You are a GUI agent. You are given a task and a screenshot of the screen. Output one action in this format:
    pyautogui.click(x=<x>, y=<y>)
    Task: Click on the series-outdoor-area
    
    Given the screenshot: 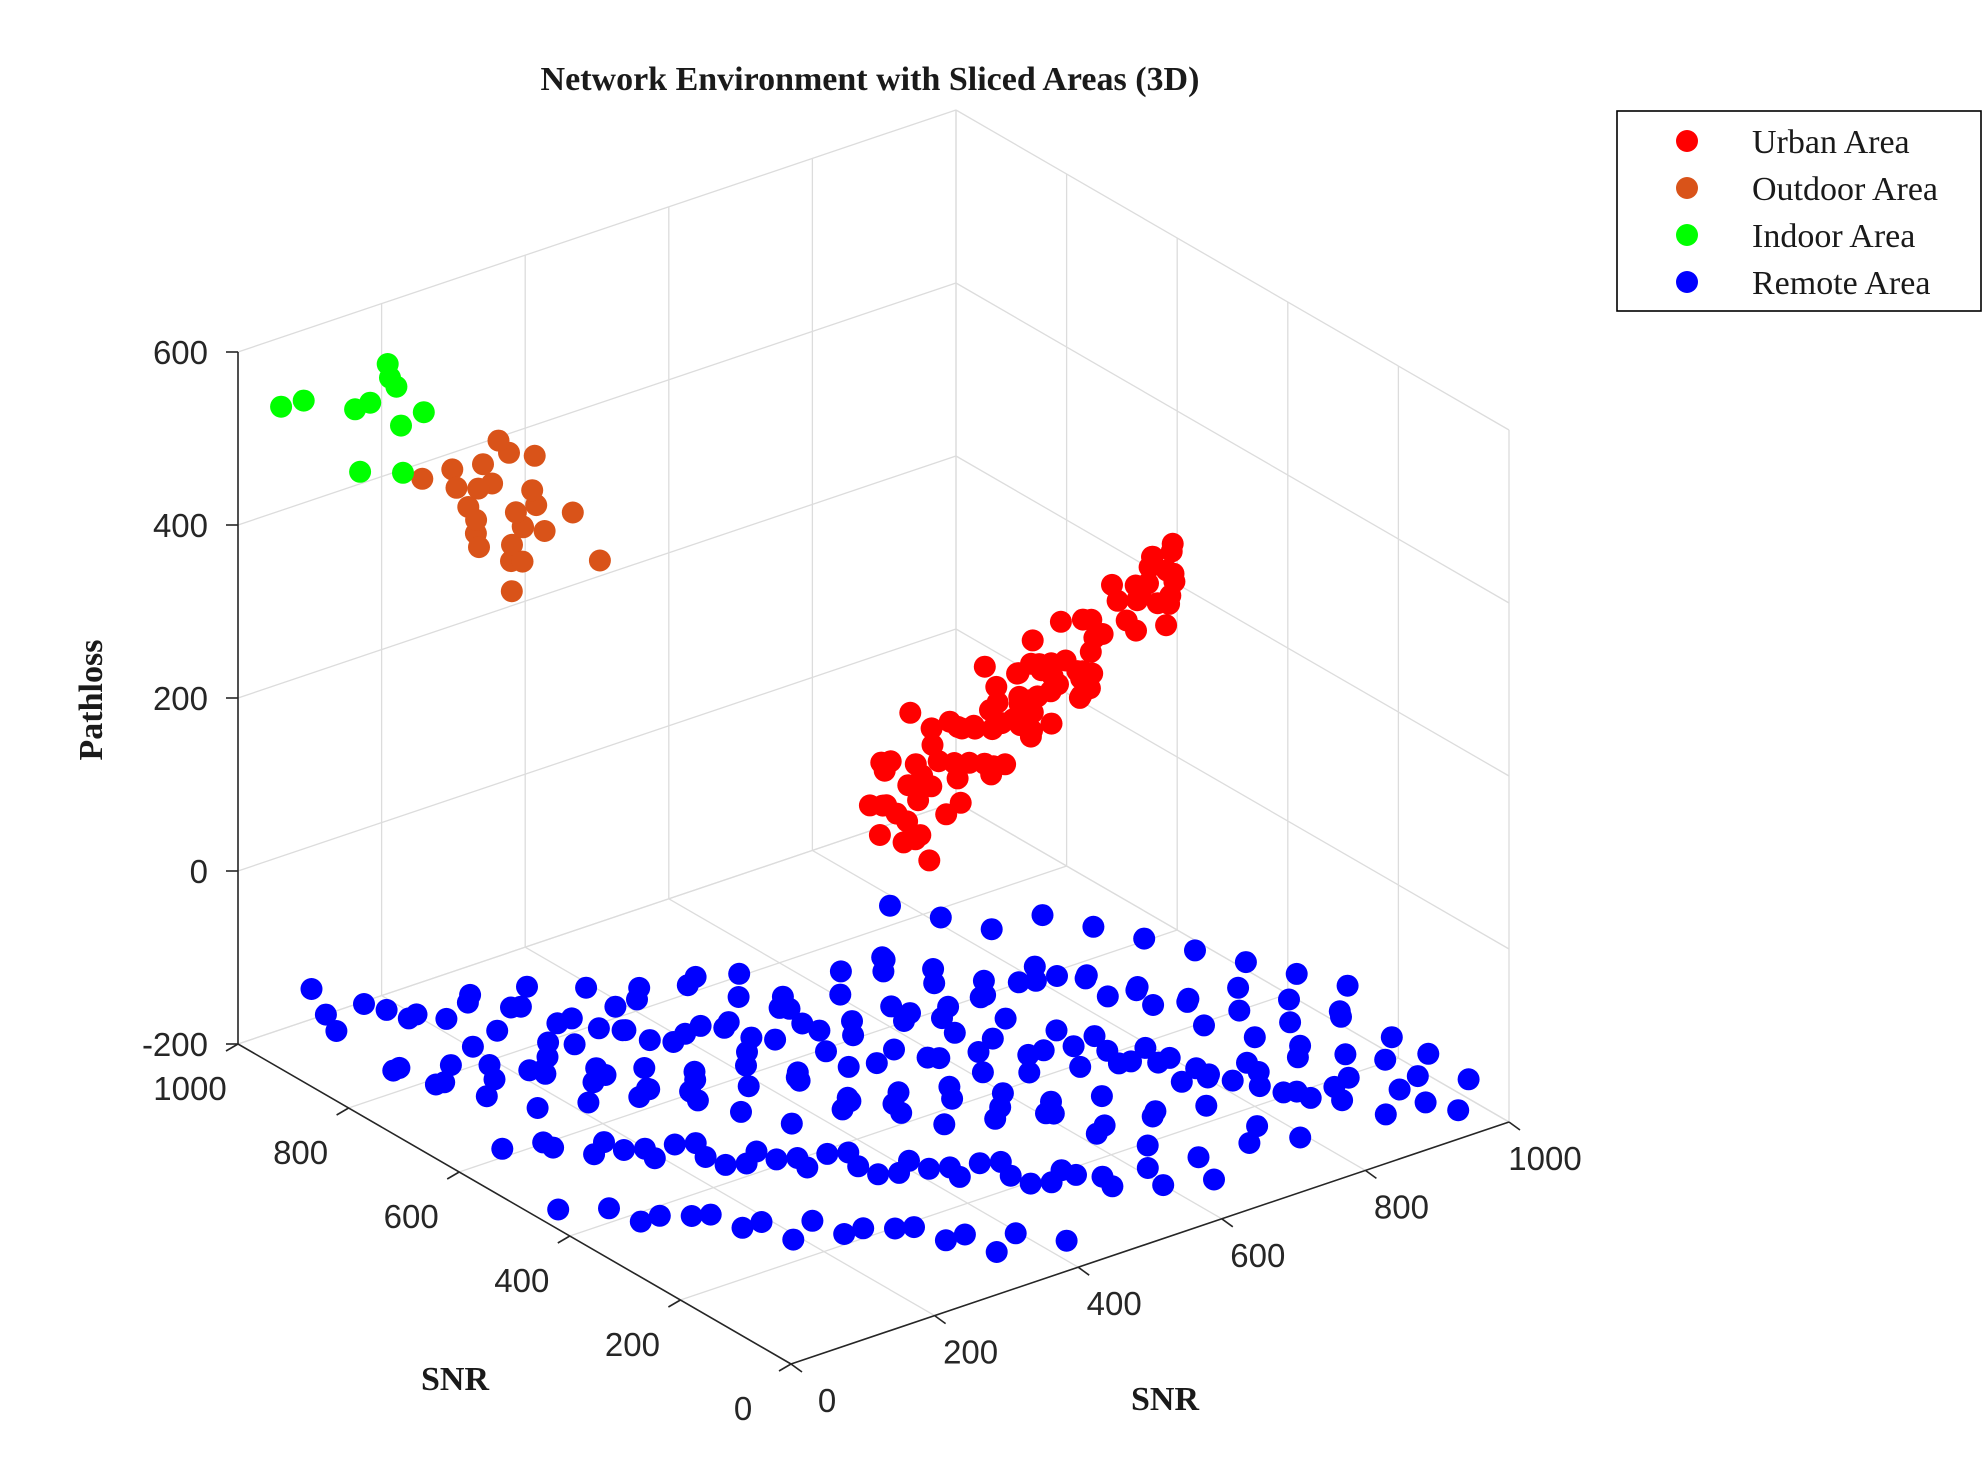 What is the action you would take?
    pyautogui.click(x=511, y=516)
    